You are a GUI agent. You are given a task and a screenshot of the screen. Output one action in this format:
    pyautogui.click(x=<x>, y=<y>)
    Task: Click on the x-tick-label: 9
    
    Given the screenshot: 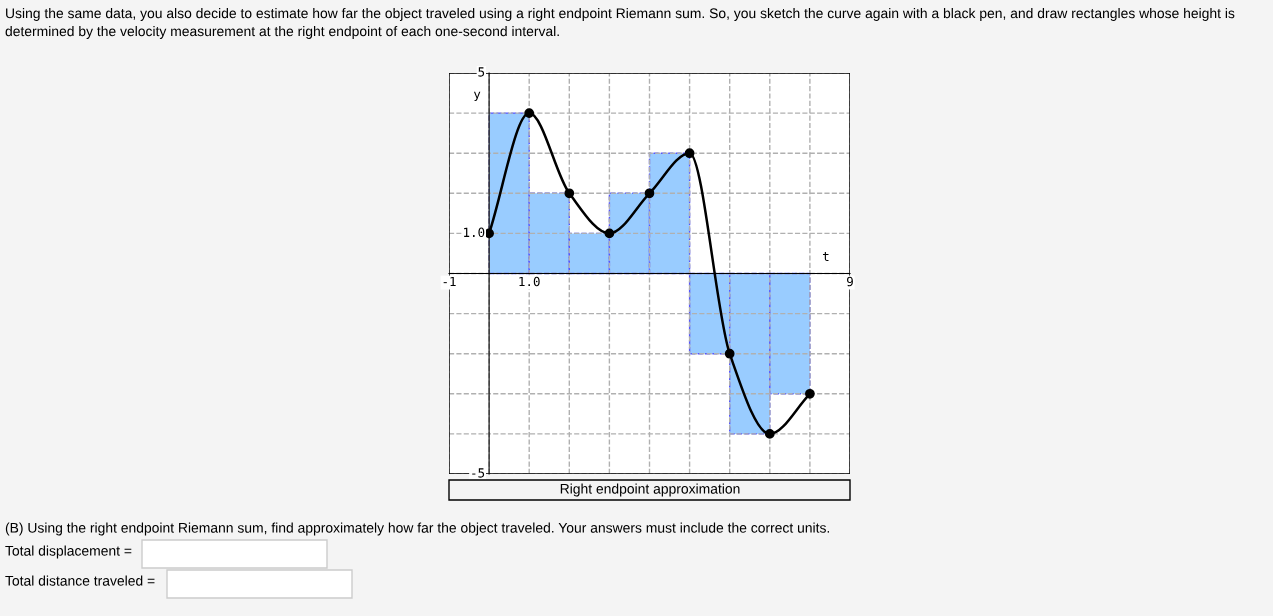 What is the action you would take?
    pyautogui.click(x=850, y=281)
    